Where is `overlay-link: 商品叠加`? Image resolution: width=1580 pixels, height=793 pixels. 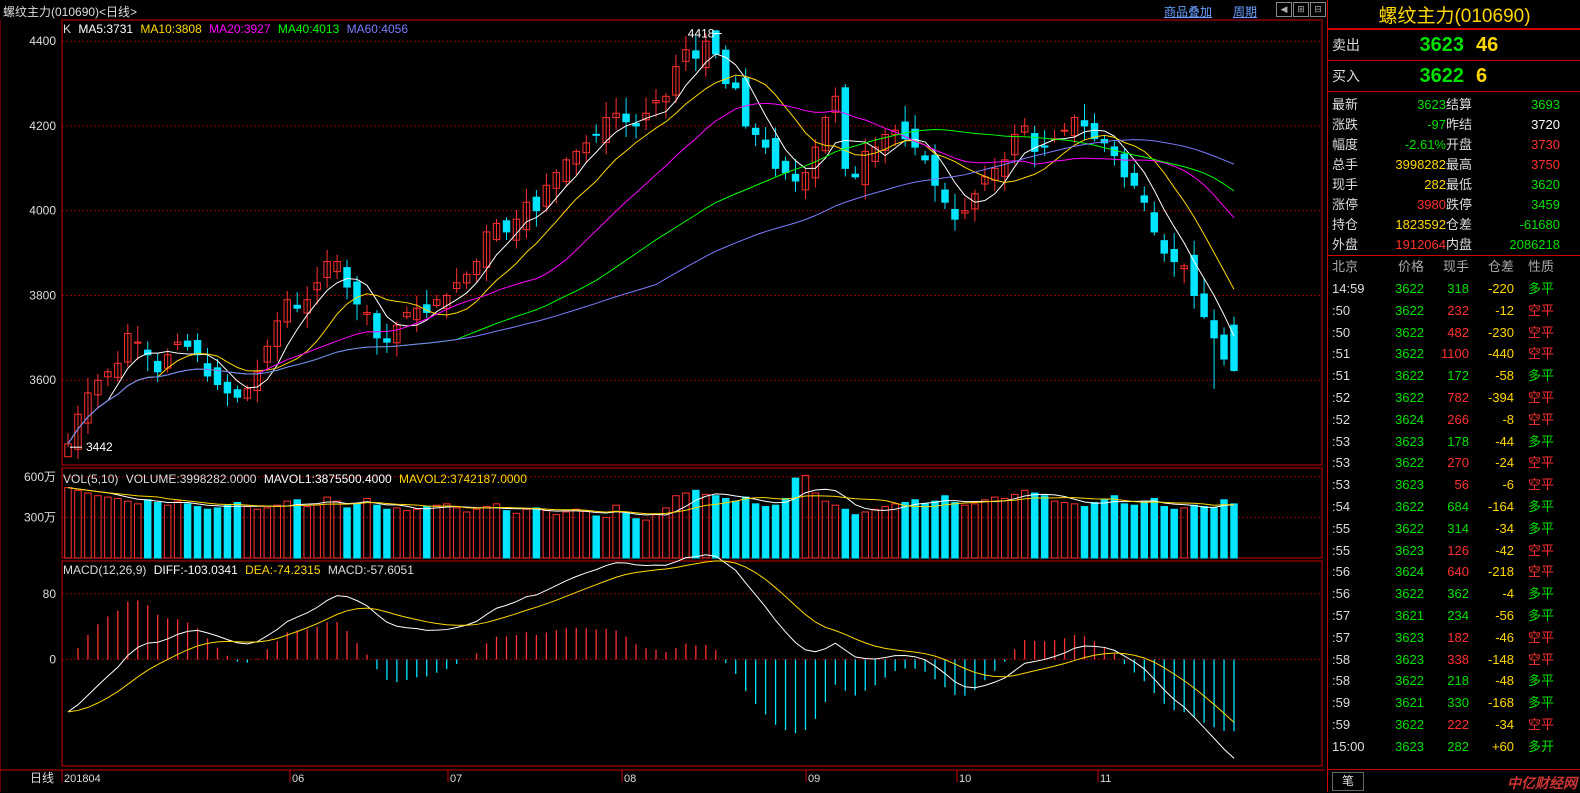
overlay-link: 商品叠加 is located at coordinates (1188, 12).